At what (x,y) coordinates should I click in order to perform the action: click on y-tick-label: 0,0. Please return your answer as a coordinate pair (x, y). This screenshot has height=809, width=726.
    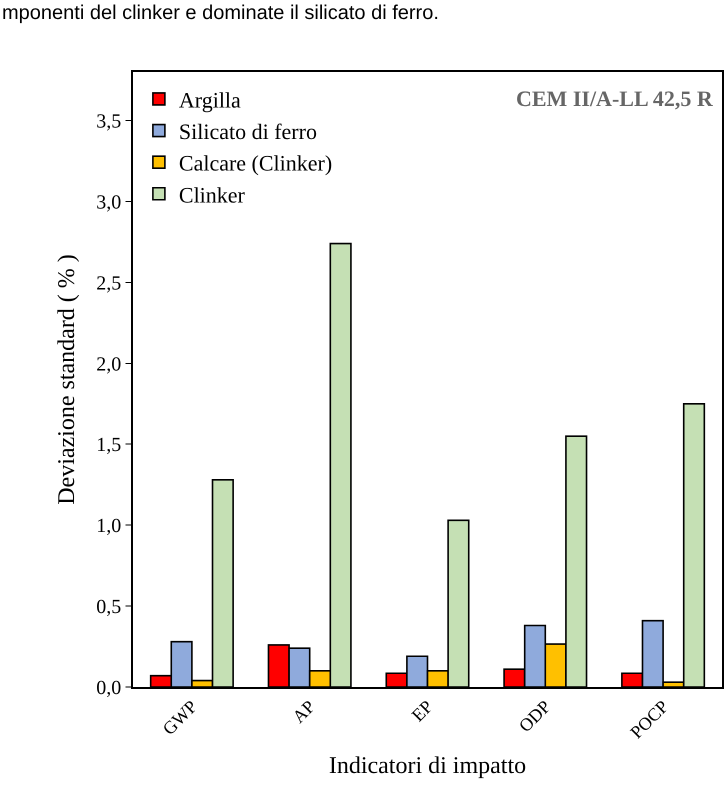
    Looking at the image, I should click on (109, 688).